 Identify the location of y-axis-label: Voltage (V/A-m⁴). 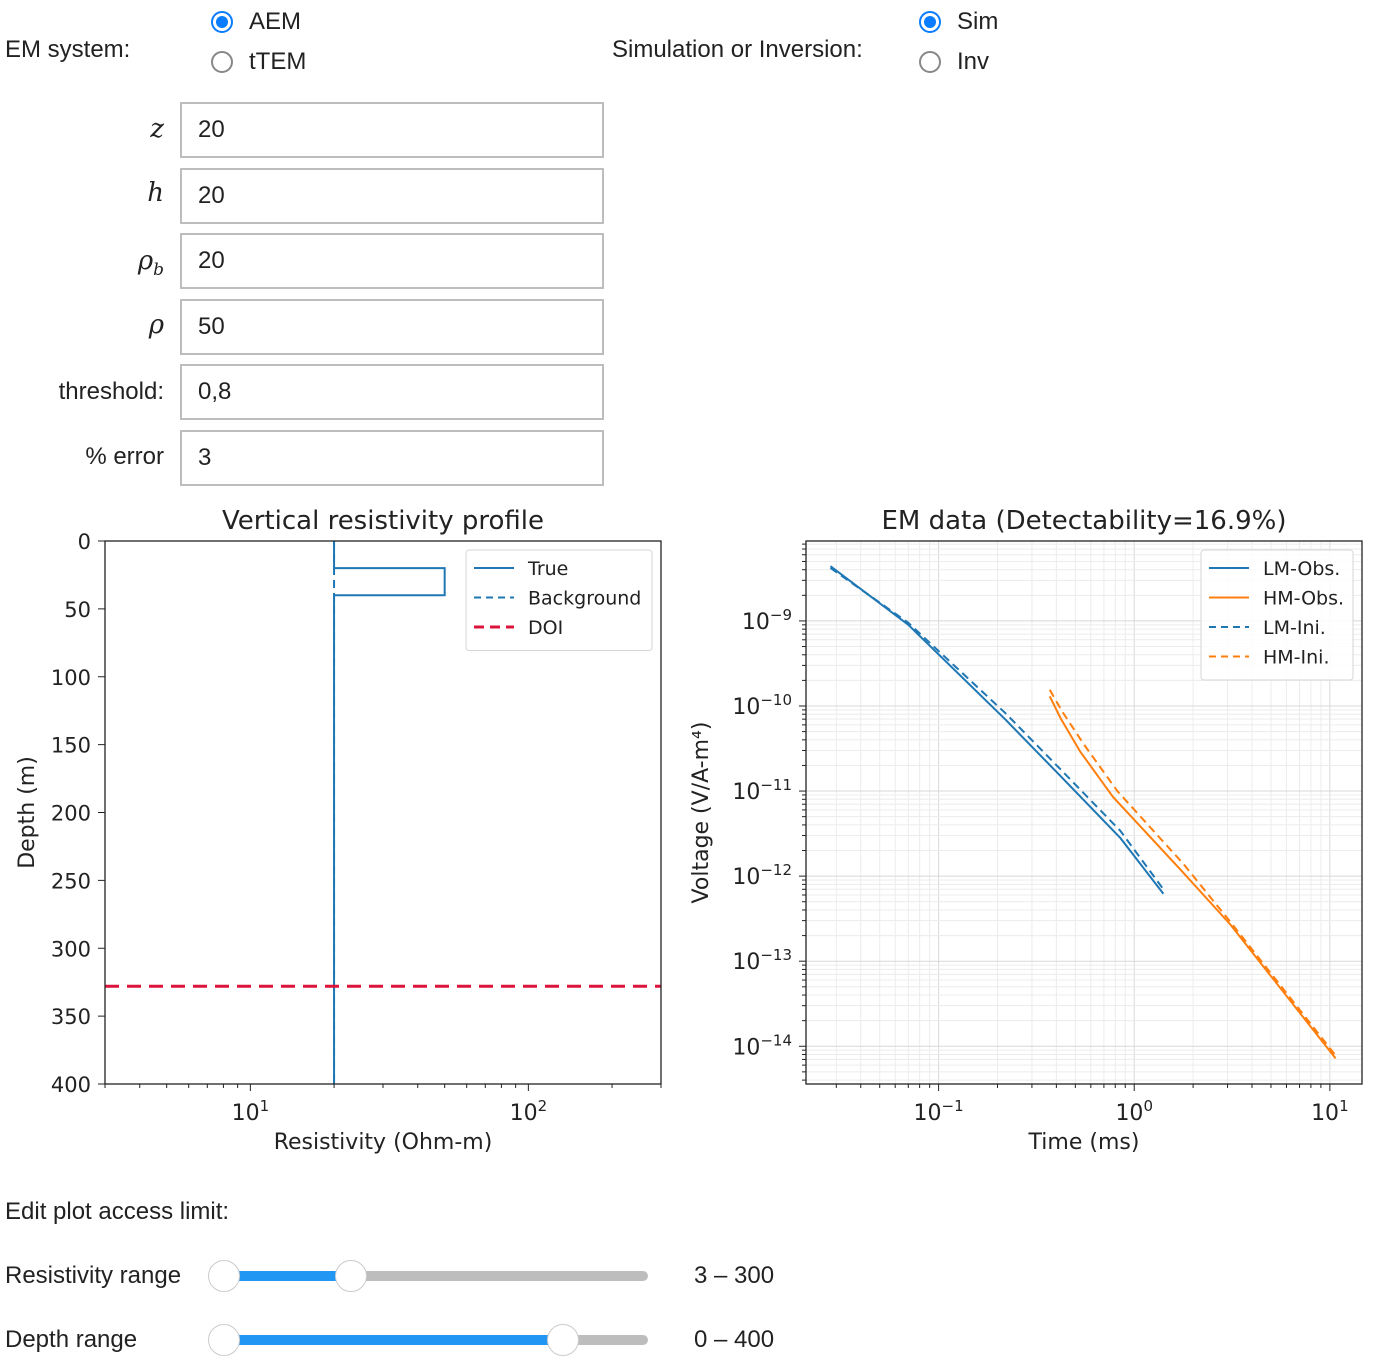
(701, 813).